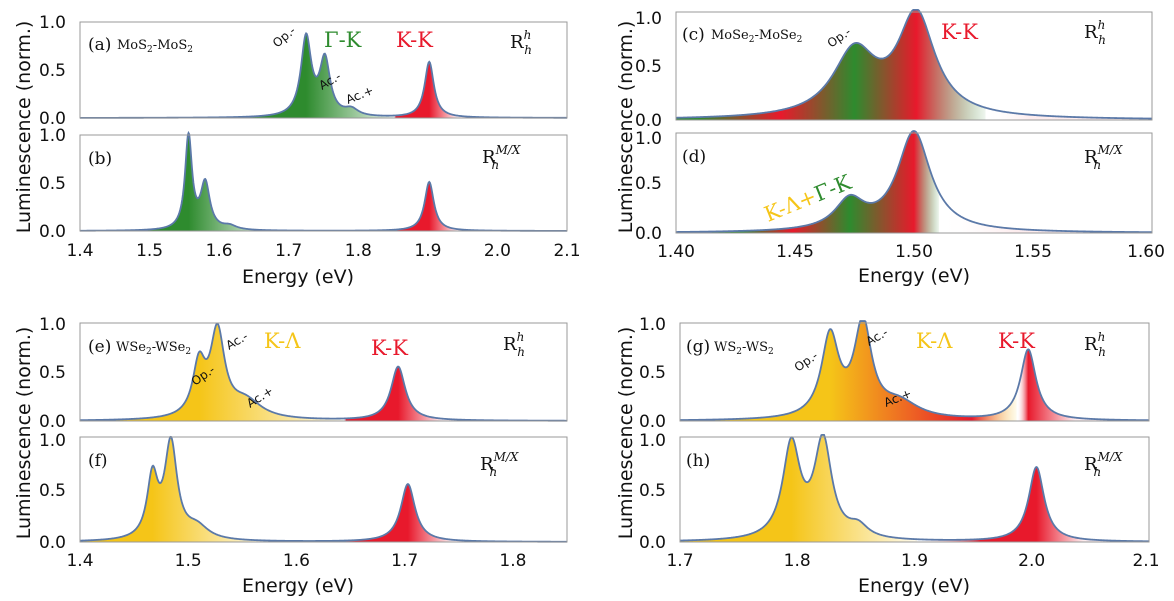 The image size is (1174, 601). I want to click on panel-e-stack: WSe2-WSe2, so click(153, 348).